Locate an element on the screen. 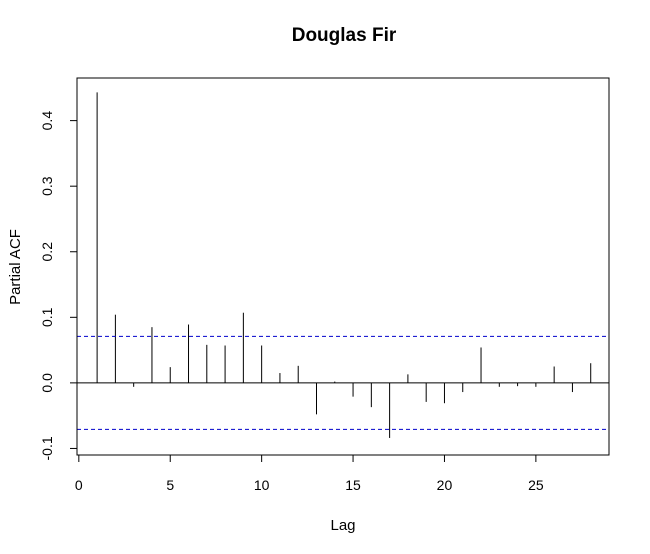 The width and height of the screenshot is (650, 554). reference-lines is located at coordinates (343, 382).